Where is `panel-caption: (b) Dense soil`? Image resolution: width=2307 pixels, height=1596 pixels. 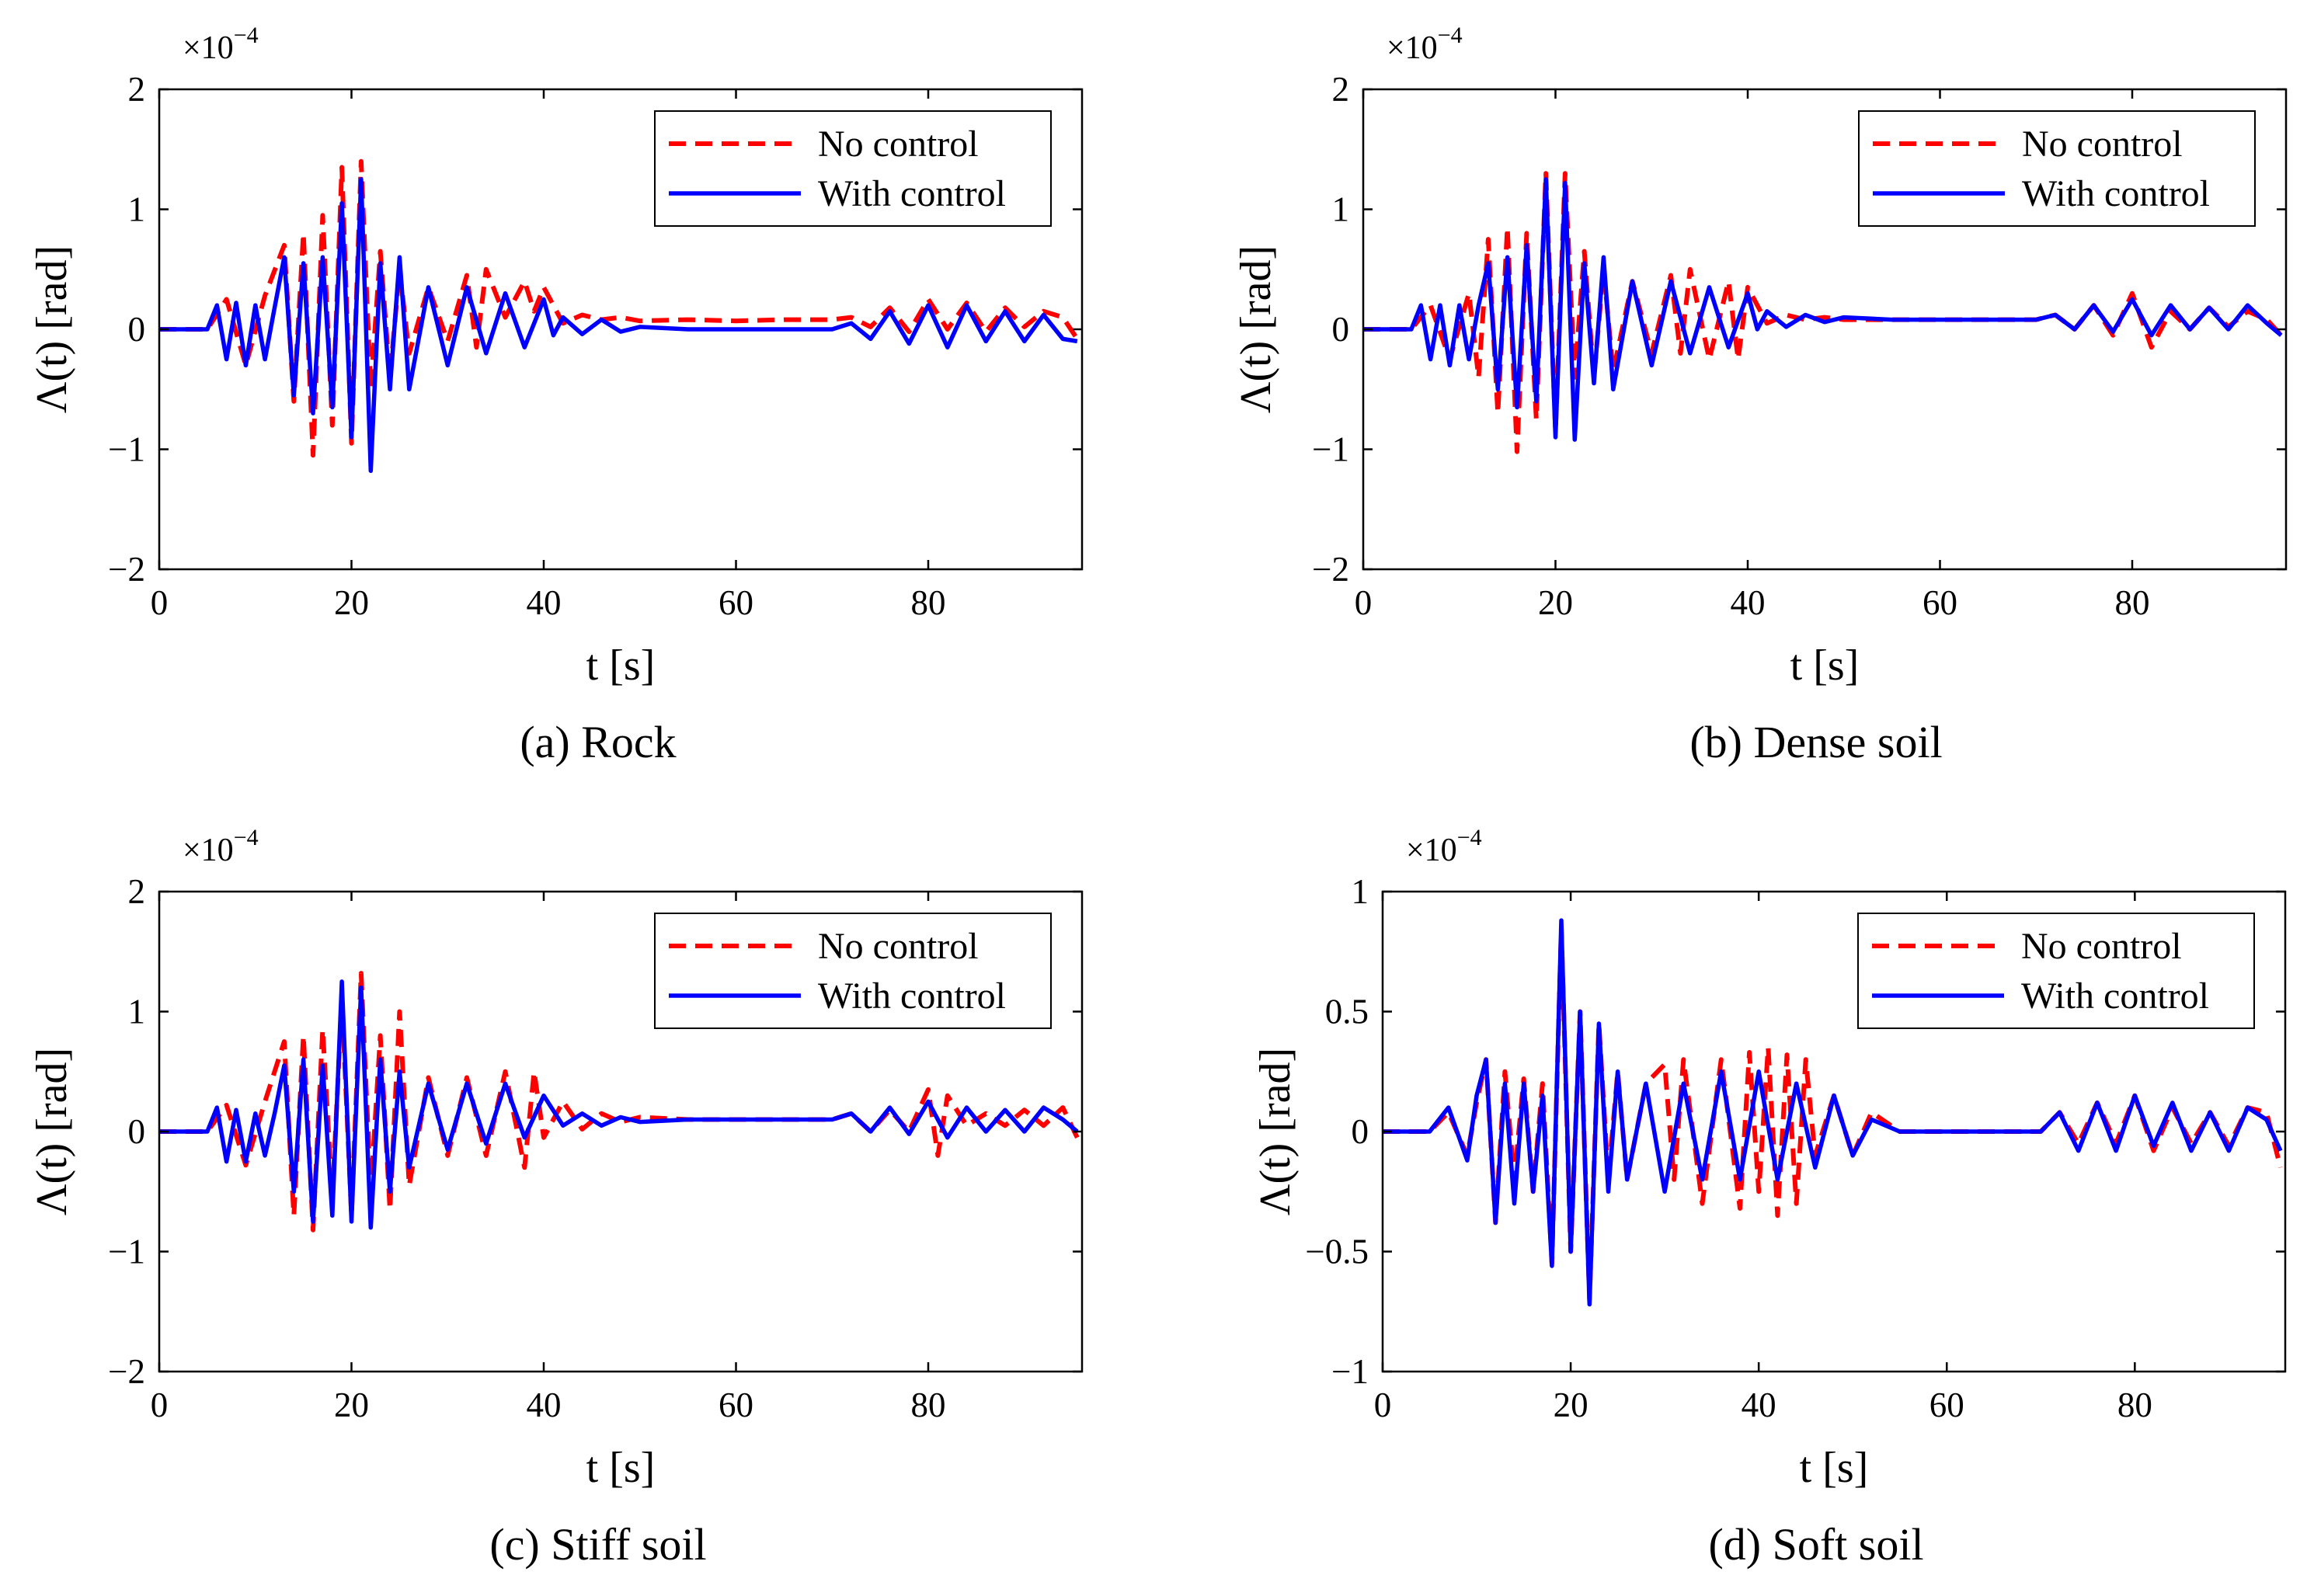
panel-caption: (b) Dense soil is located at coordinates (1815, 742).